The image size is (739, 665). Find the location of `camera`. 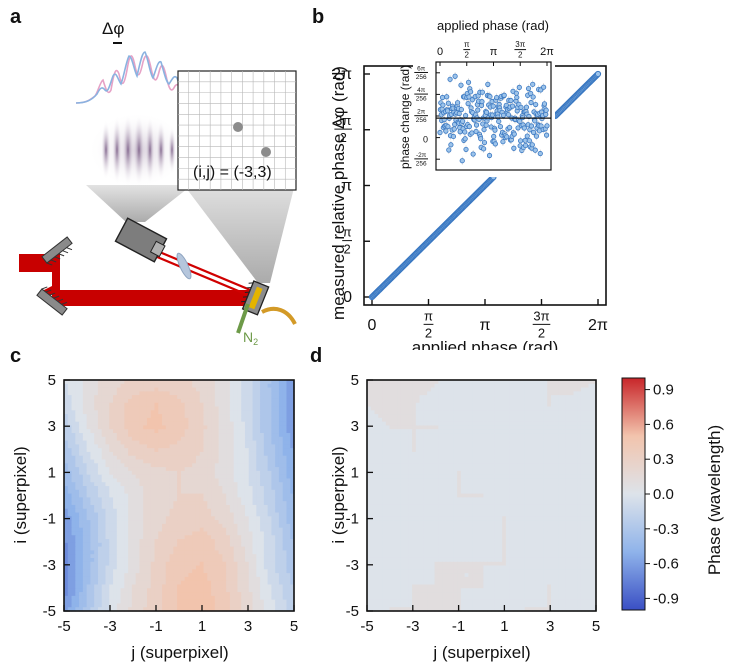

camera is located at coordinates (141, 240).